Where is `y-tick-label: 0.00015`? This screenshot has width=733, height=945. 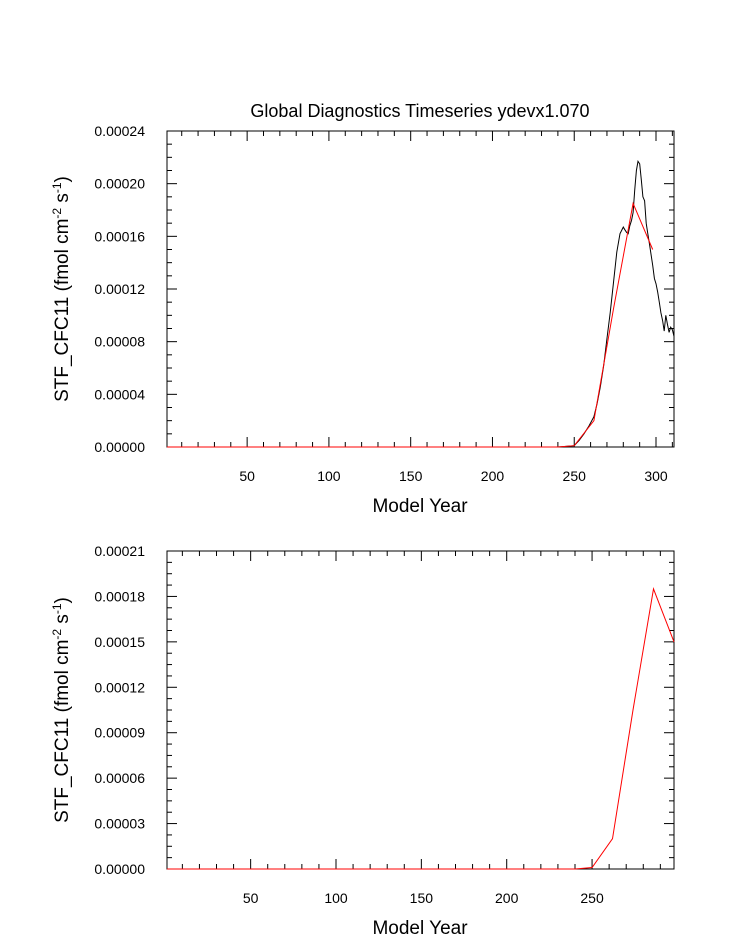 y-tick-label: 0.00015 is located at coordinates (119, 642).